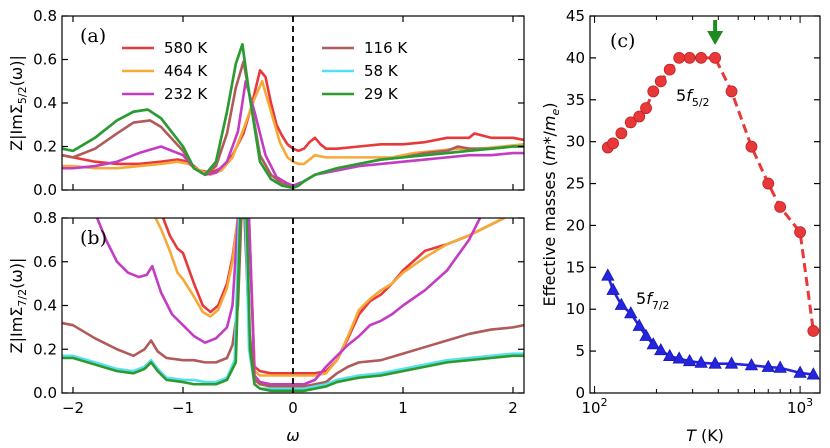 This screenshot has width=830, height=448. I want to click on y-tick-label: 0.2, so click(45, 349).